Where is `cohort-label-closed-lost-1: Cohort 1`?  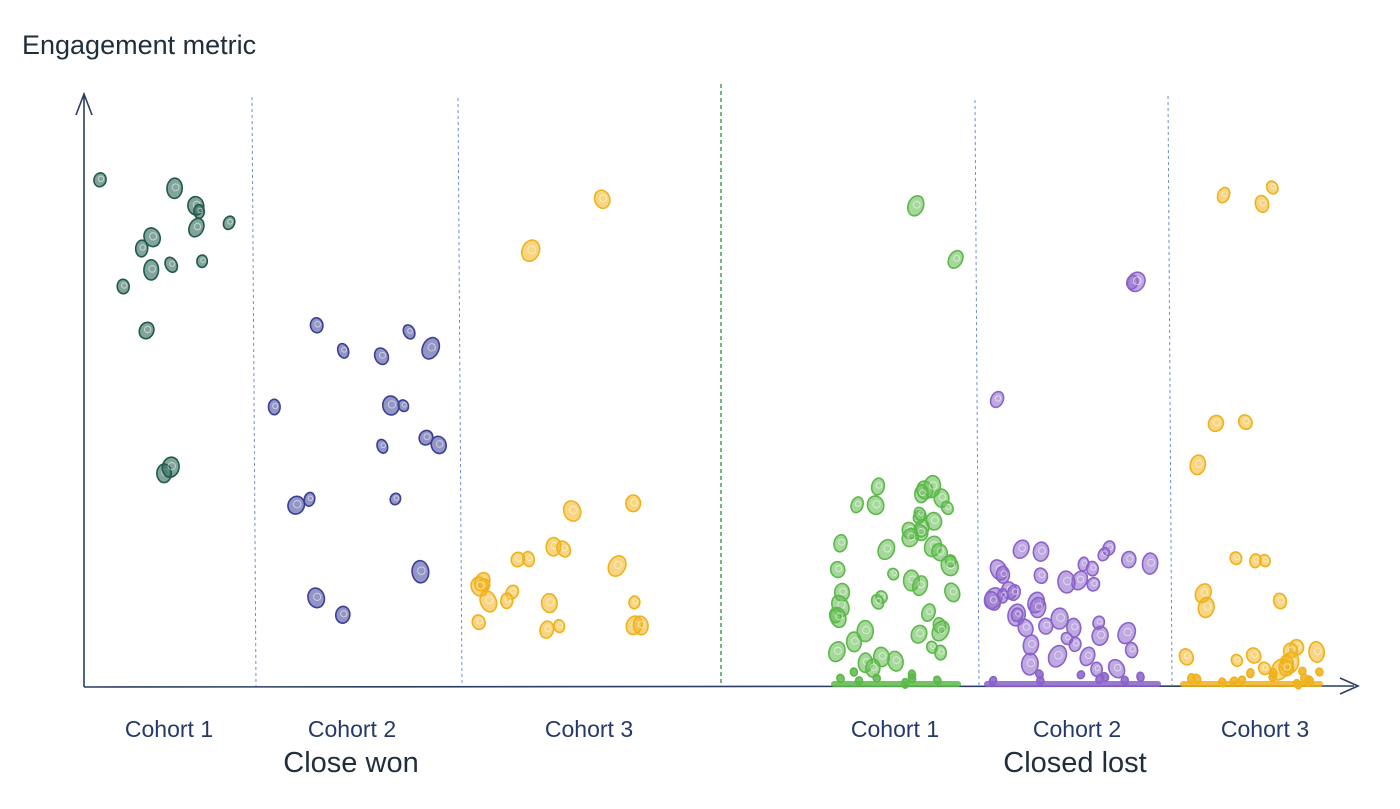 cohort-label-closed-lost-1: Cohort 1 is located at coordinates (895, 729).